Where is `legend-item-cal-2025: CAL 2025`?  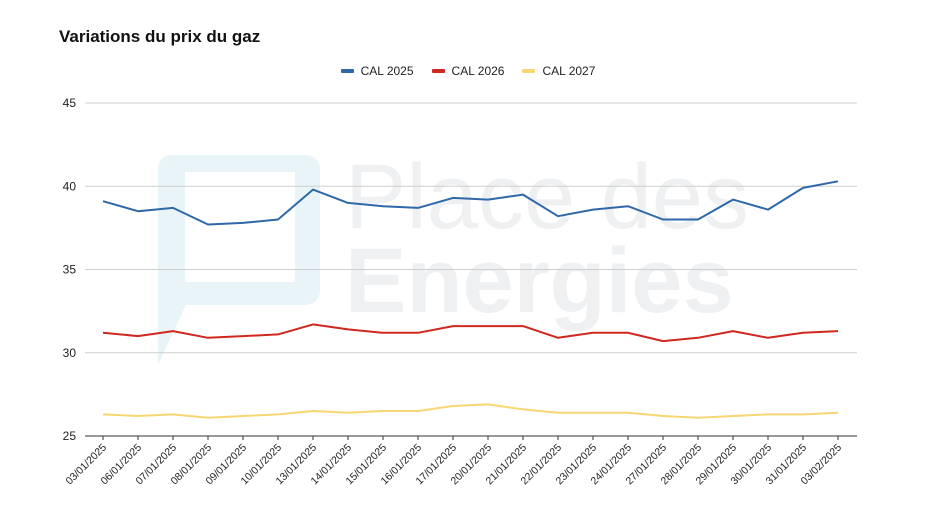
legend-item-cal-2025: CAL 2025 is located at coordinates (377, 71).